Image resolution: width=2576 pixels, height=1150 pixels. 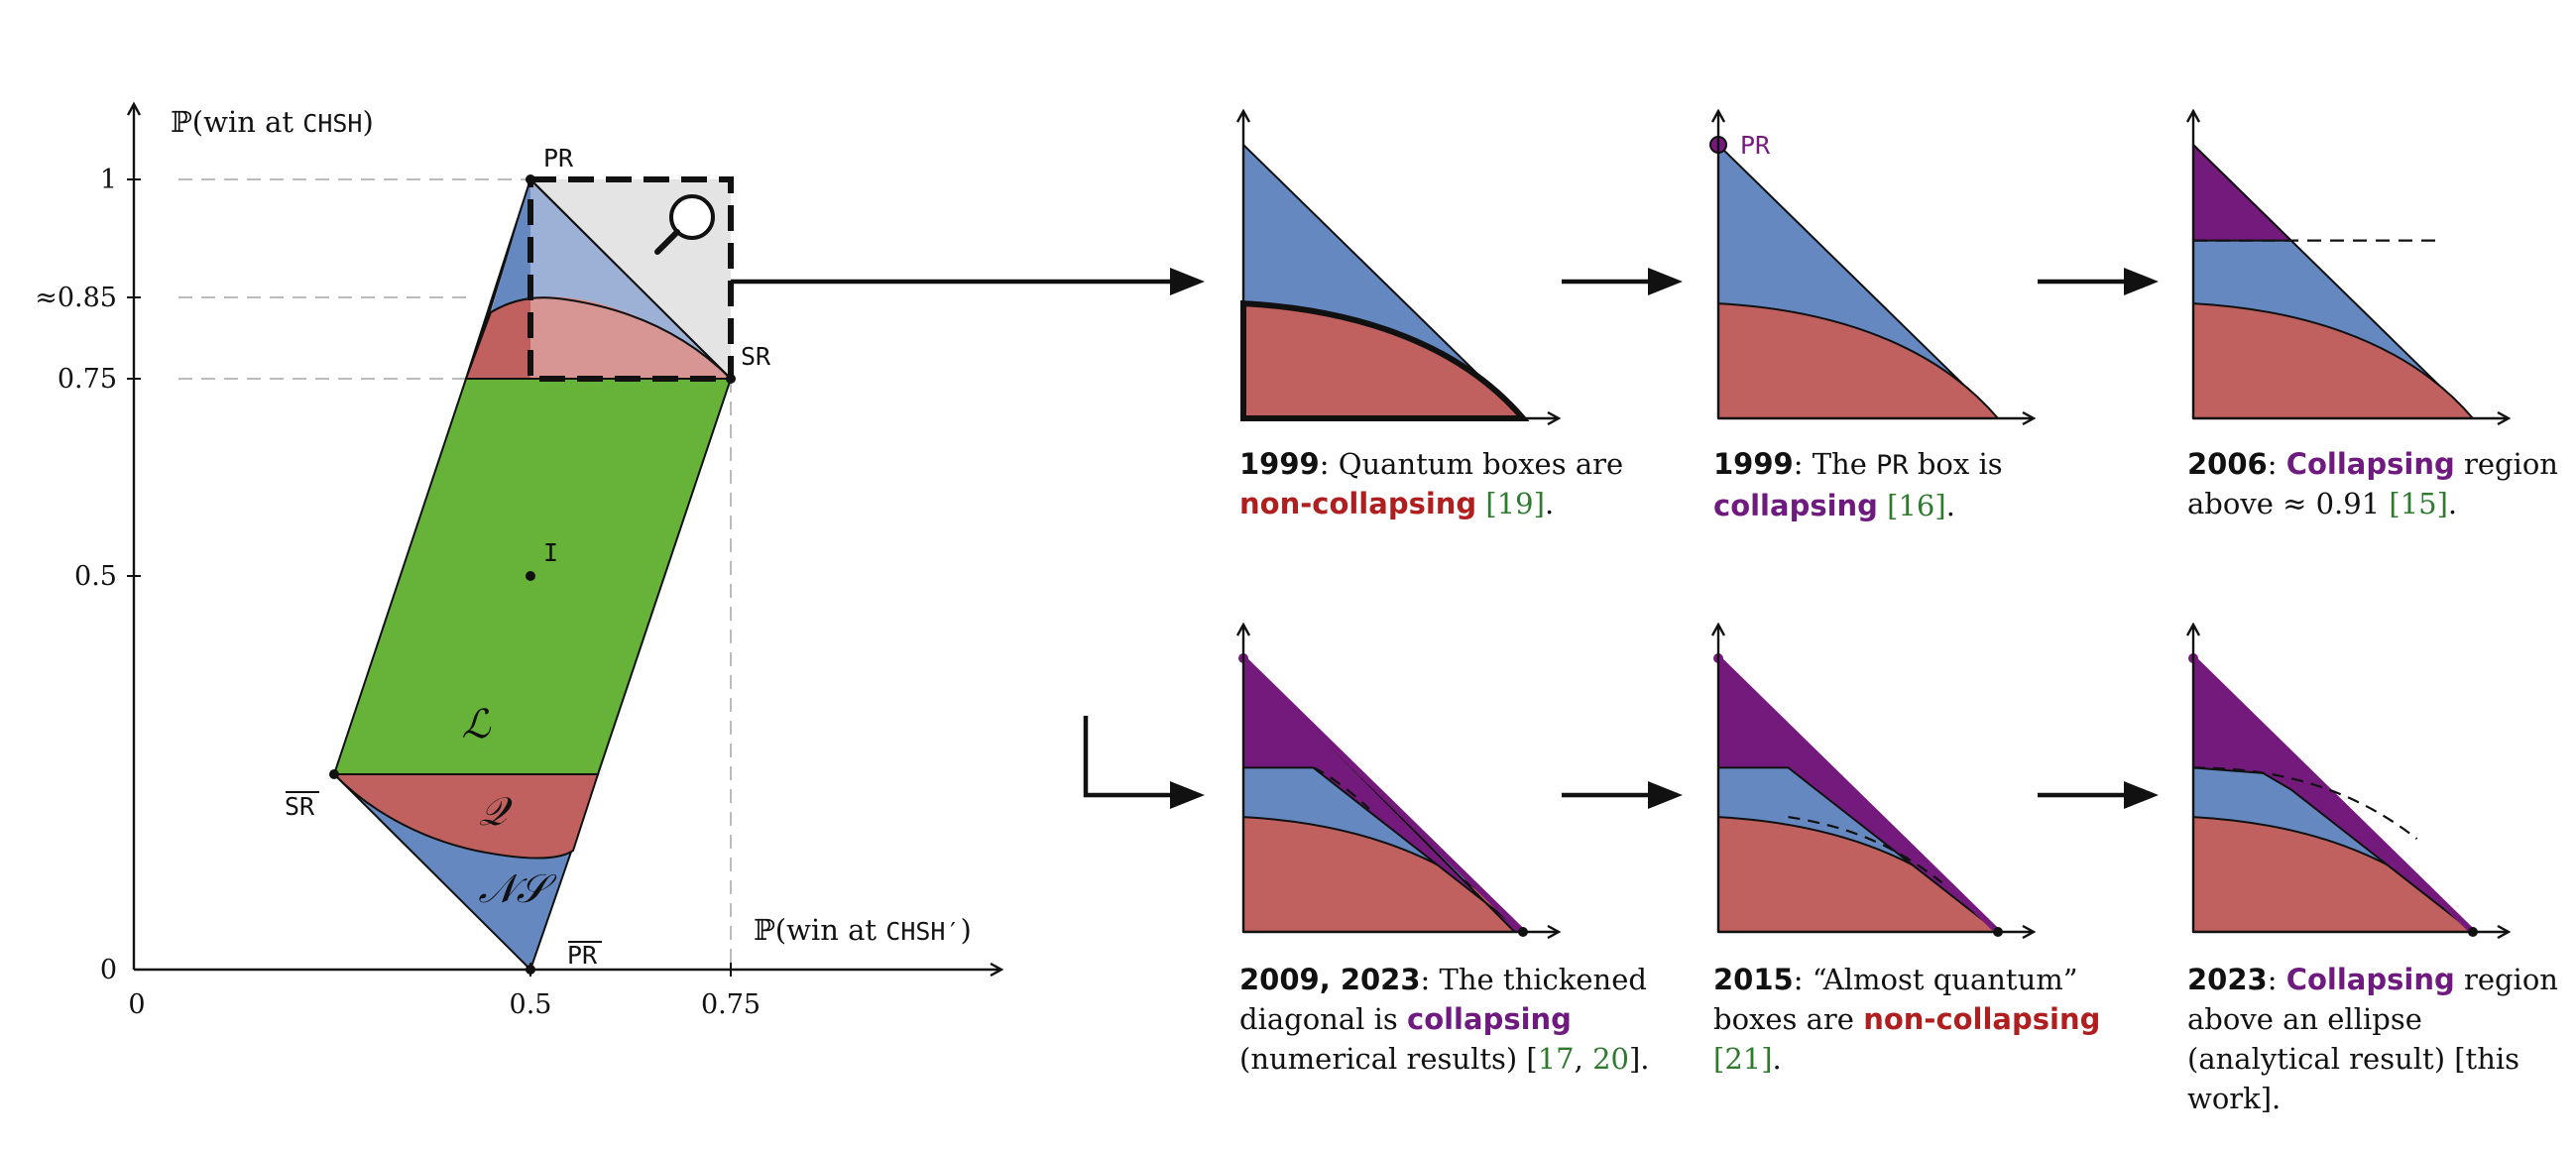 What do you see at coordinates (334, 774) in the screenshot?
I see `point-sr-bar` at bounding box center [334, 774].